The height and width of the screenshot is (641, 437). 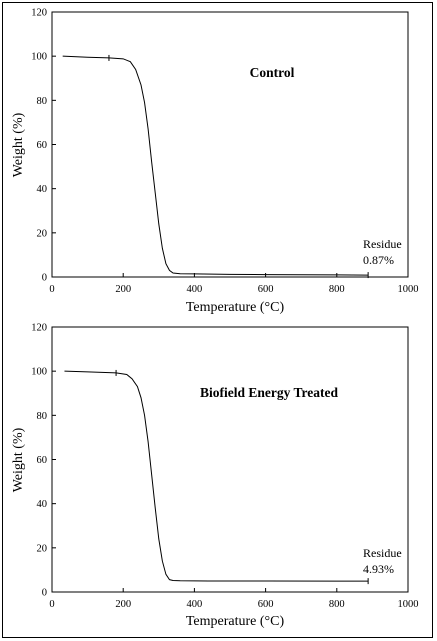 What do you see at coordinates (272, 72) in the screenshot?
I see `chart-title-control: Control` at bounding box center [272, 72].